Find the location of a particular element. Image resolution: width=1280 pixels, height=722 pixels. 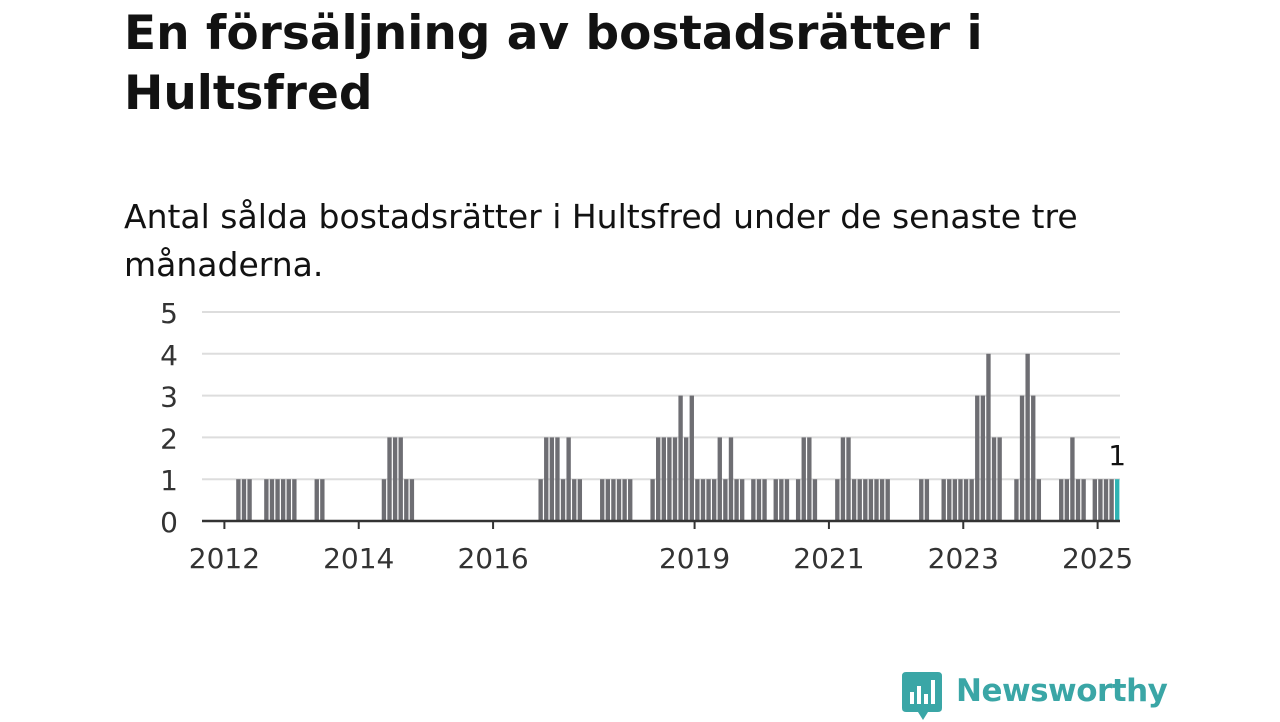

x-tick-label: 2012 is located at coordinates (224, 558).